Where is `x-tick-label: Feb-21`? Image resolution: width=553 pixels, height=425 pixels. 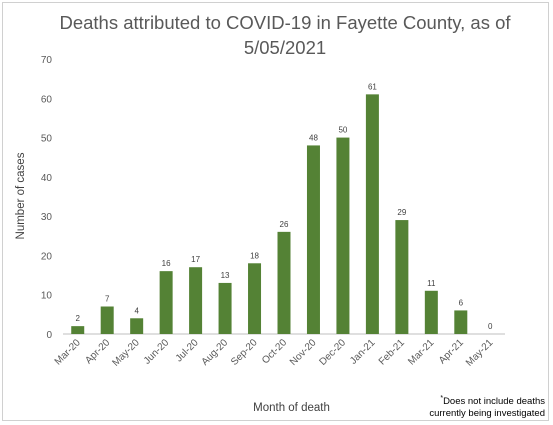
x-tick-label: Feb-21 is located at coordinates (392, 352).